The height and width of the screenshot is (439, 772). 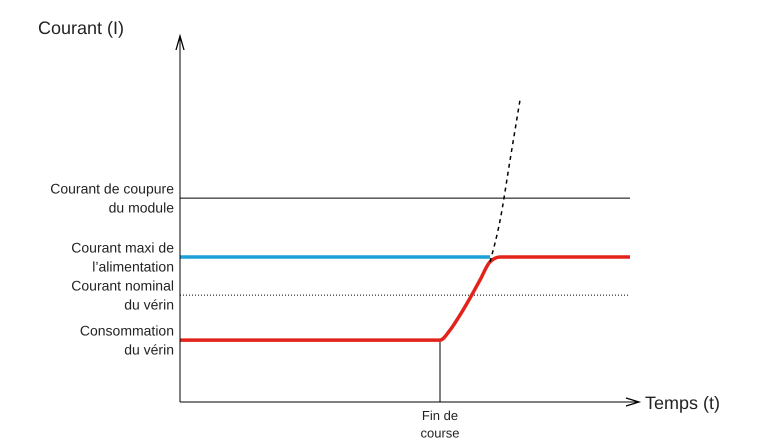 What do you see at coordinates (81, 28) in the screenshot?
I see `y-axis-title: Courant (I)` at bounding box center [81, 28].